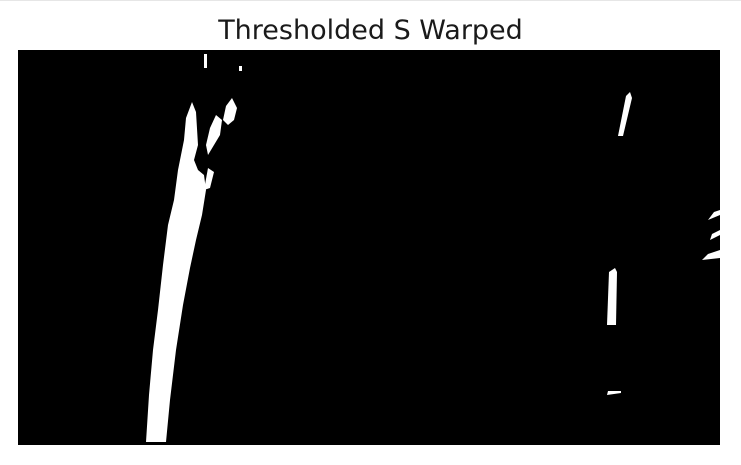 The width and height of the screenshot is (741, 465). Describe the element at coordinates (209, 179) in the screenshot. I see `left-lane-mid-blob` at that location.